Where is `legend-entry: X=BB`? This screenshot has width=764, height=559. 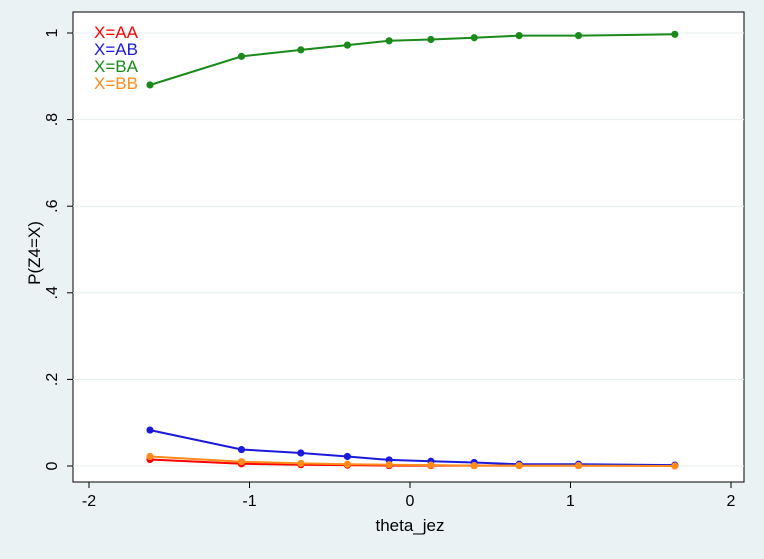
legend-entry: X=BB is located at coordinates (116, 83).